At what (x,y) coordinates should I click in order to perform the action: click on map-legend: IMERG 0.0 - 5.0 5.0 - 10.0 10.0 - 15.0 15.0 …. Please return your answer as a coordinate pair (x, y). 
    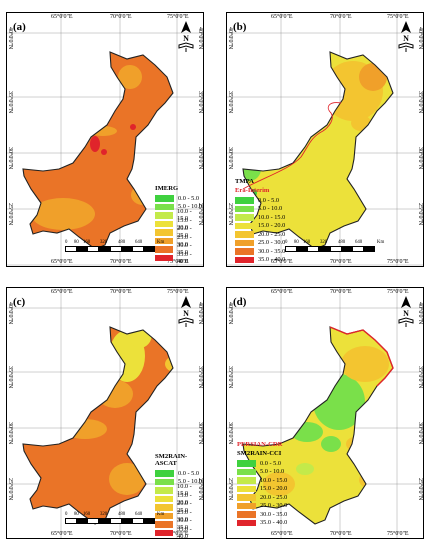
    Looking at the image, I should click on (179, 225).